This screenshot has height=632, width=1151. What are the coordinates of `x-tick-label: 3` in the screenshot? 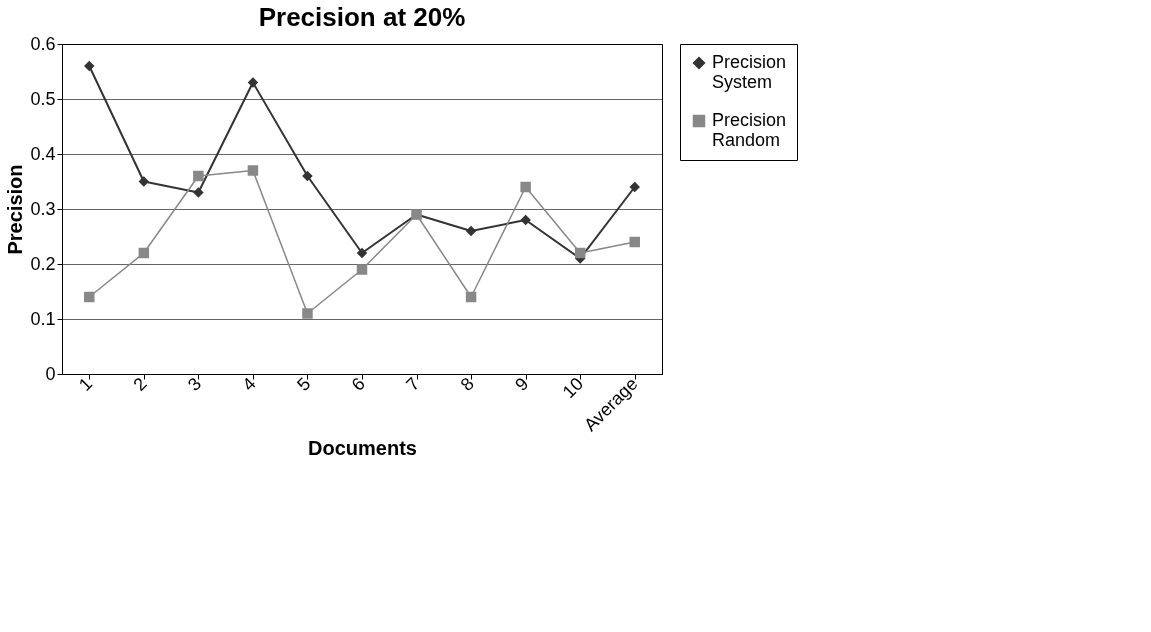 It's located at (195, 384).